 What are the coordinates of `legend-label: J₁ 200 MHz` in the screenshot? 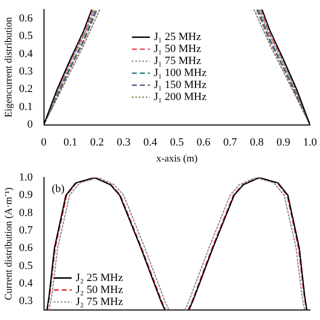 It's located at (180, 97).